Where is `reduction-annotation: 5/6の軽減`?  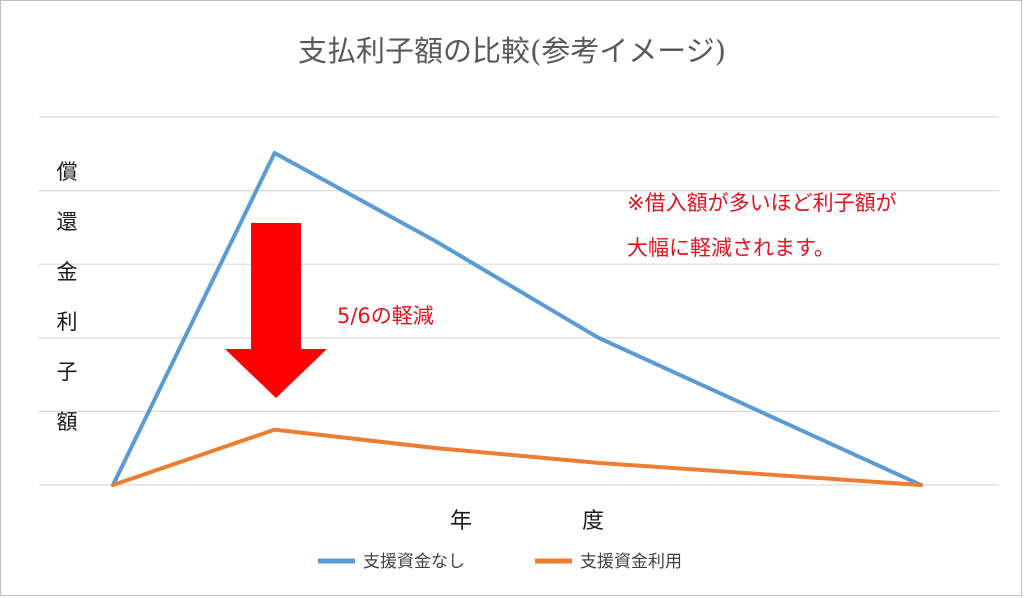 reduction-annotation: 5/6の軽減 is located at coordinates (385, 316).